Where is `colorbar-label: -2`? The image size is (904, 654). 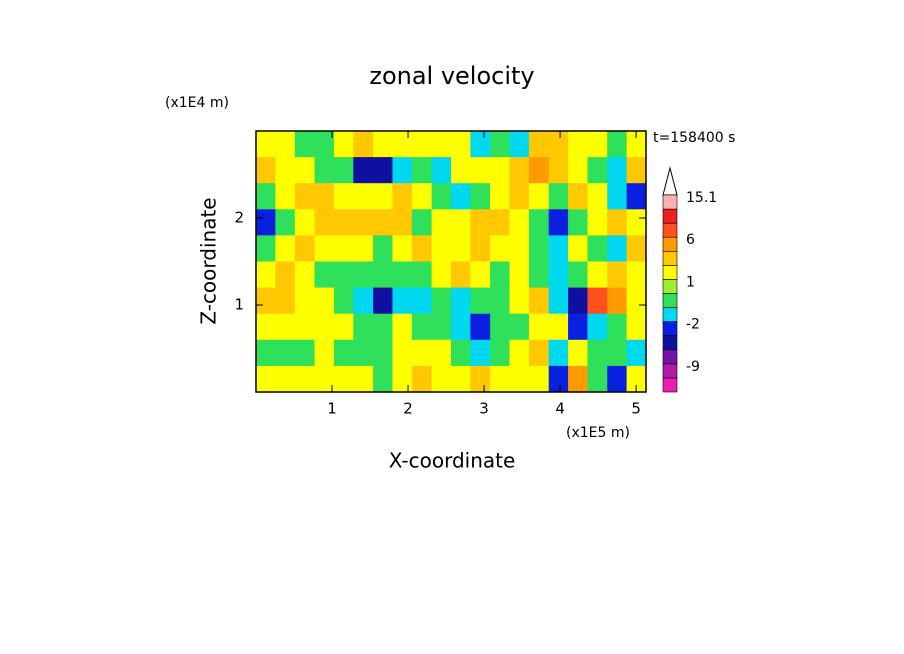 colorbar-label: -2 is located at coordinates (693, 325).